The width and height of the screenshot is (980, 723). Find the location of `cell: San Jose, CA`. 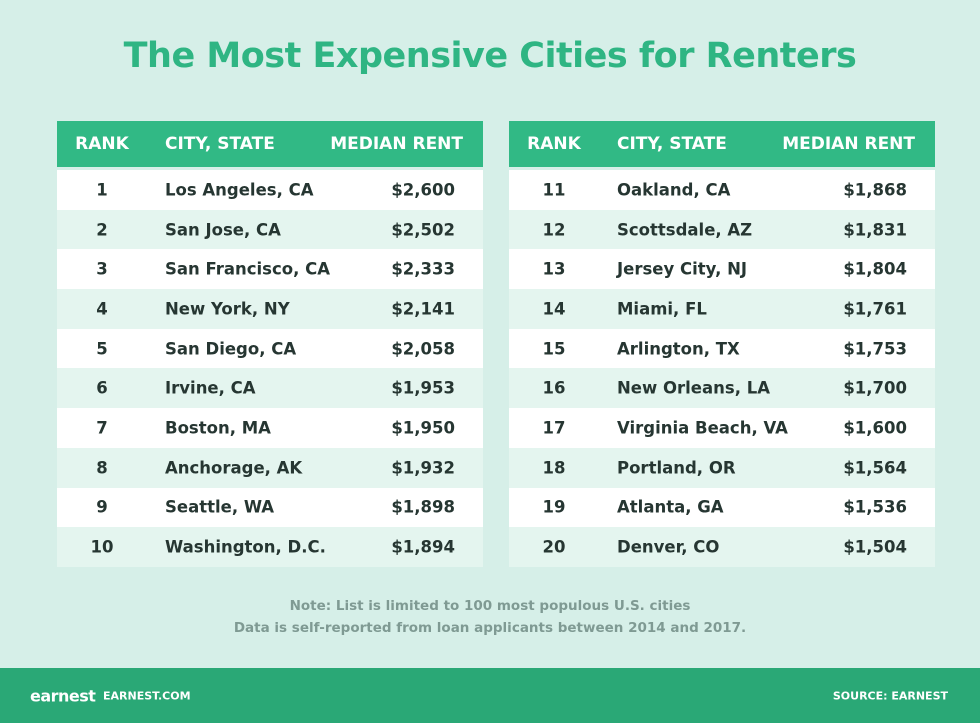

cell: San Jose, CA is located at coordinates (223, 230).